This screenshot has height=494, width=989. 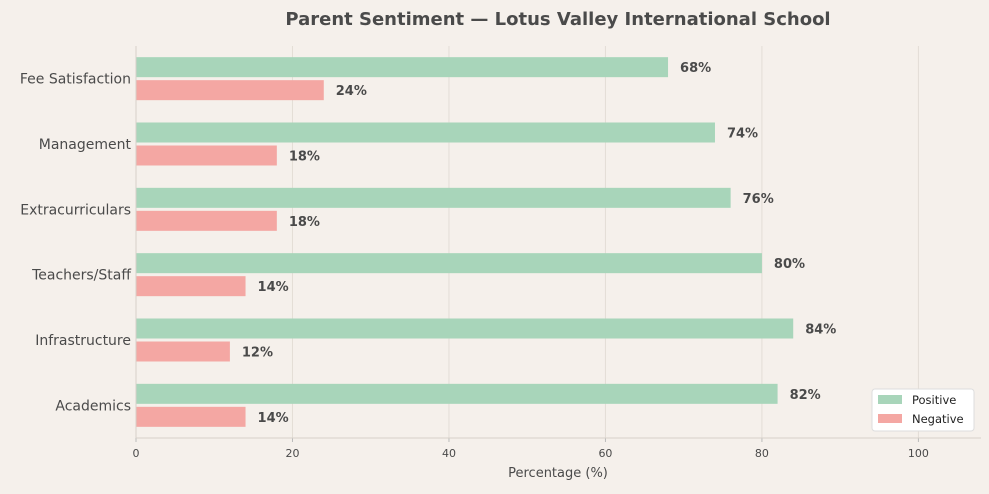 I want to click on legend-label: Negative, so click(x=938, y=419).